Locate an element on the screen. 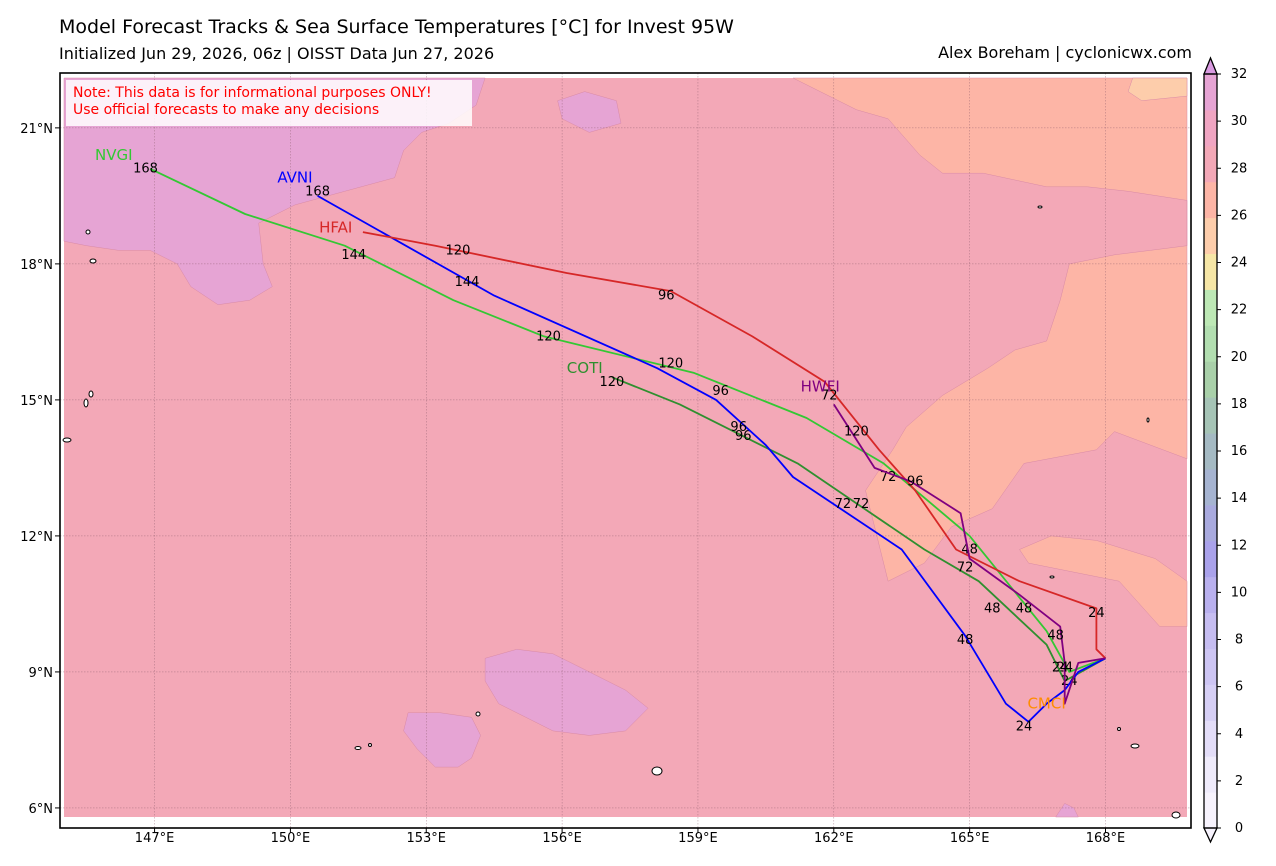 The image size is (1276, 866). colorbar-tick-label: 18 is located at coordinates (1239, 404).